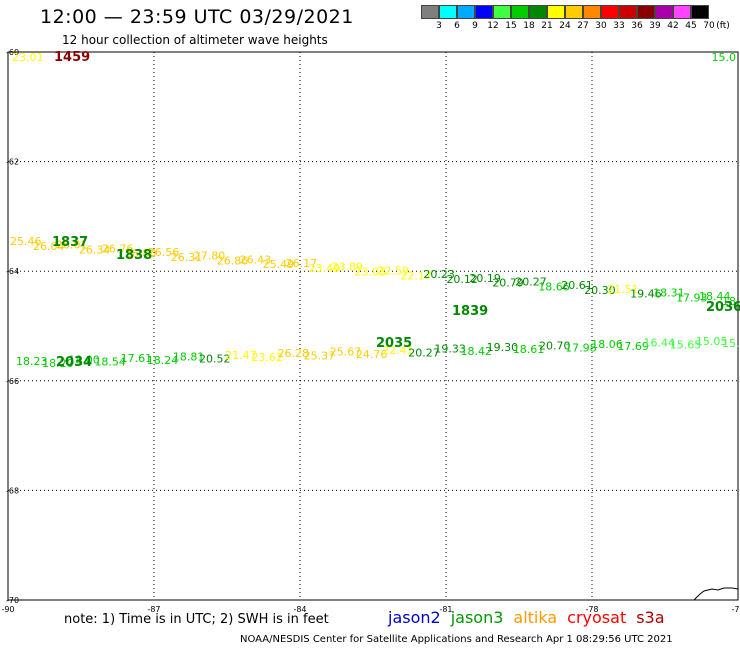  Describe the element at coordinates (597, 617) in the screenshot. I see `satellite-cryosat: cryosat` at that location.